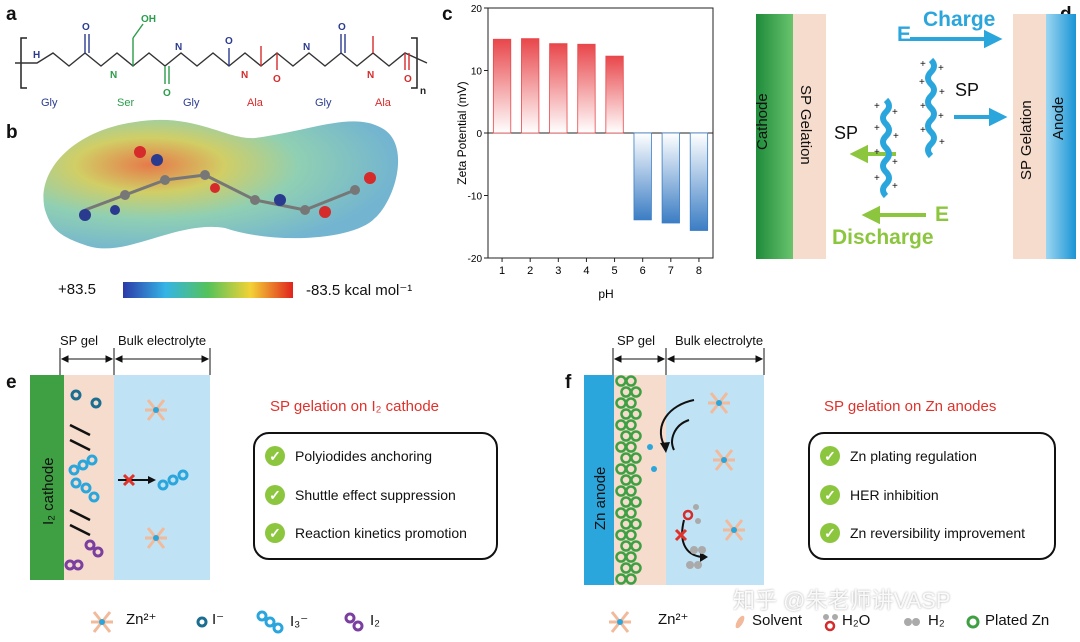 The height and width of the screenshot is (642, 1080). I want to click on benefit-item: ✓ HER inhibition, so click(879, 495).